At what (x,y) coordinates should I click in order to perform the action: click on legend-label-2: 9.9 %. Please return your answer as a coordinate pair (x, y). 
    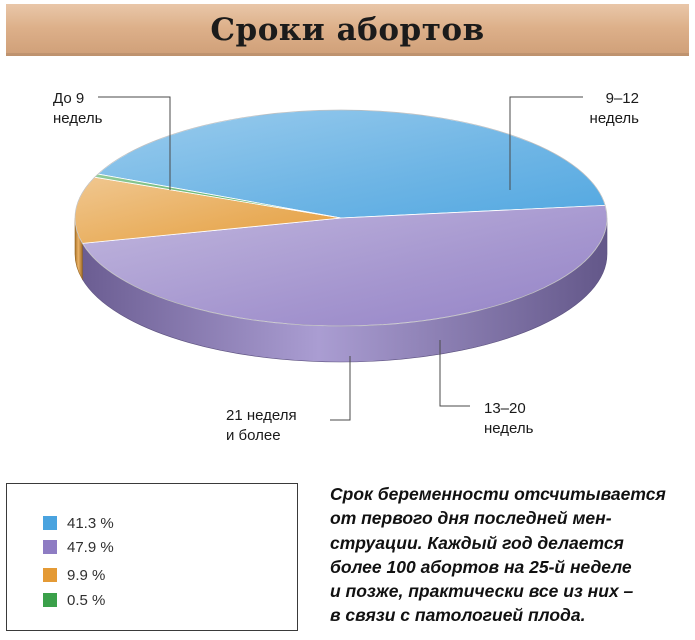
    Looking at the image, I should click on (86, 575).